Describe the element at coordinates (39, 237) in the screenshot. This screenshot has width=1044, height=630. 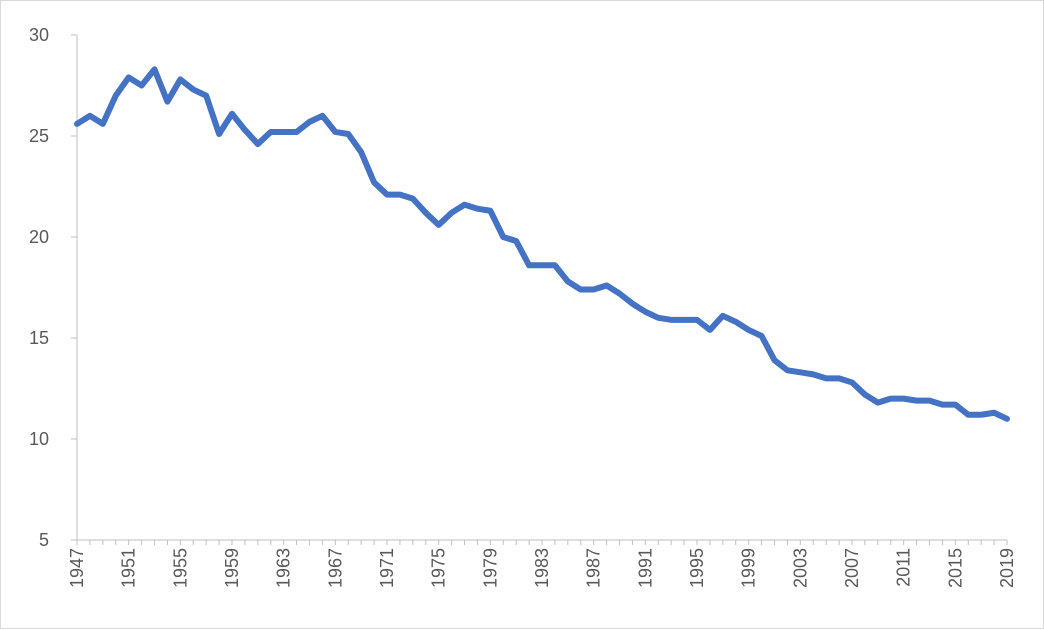
I see `y-tick-label: 20` at that location.